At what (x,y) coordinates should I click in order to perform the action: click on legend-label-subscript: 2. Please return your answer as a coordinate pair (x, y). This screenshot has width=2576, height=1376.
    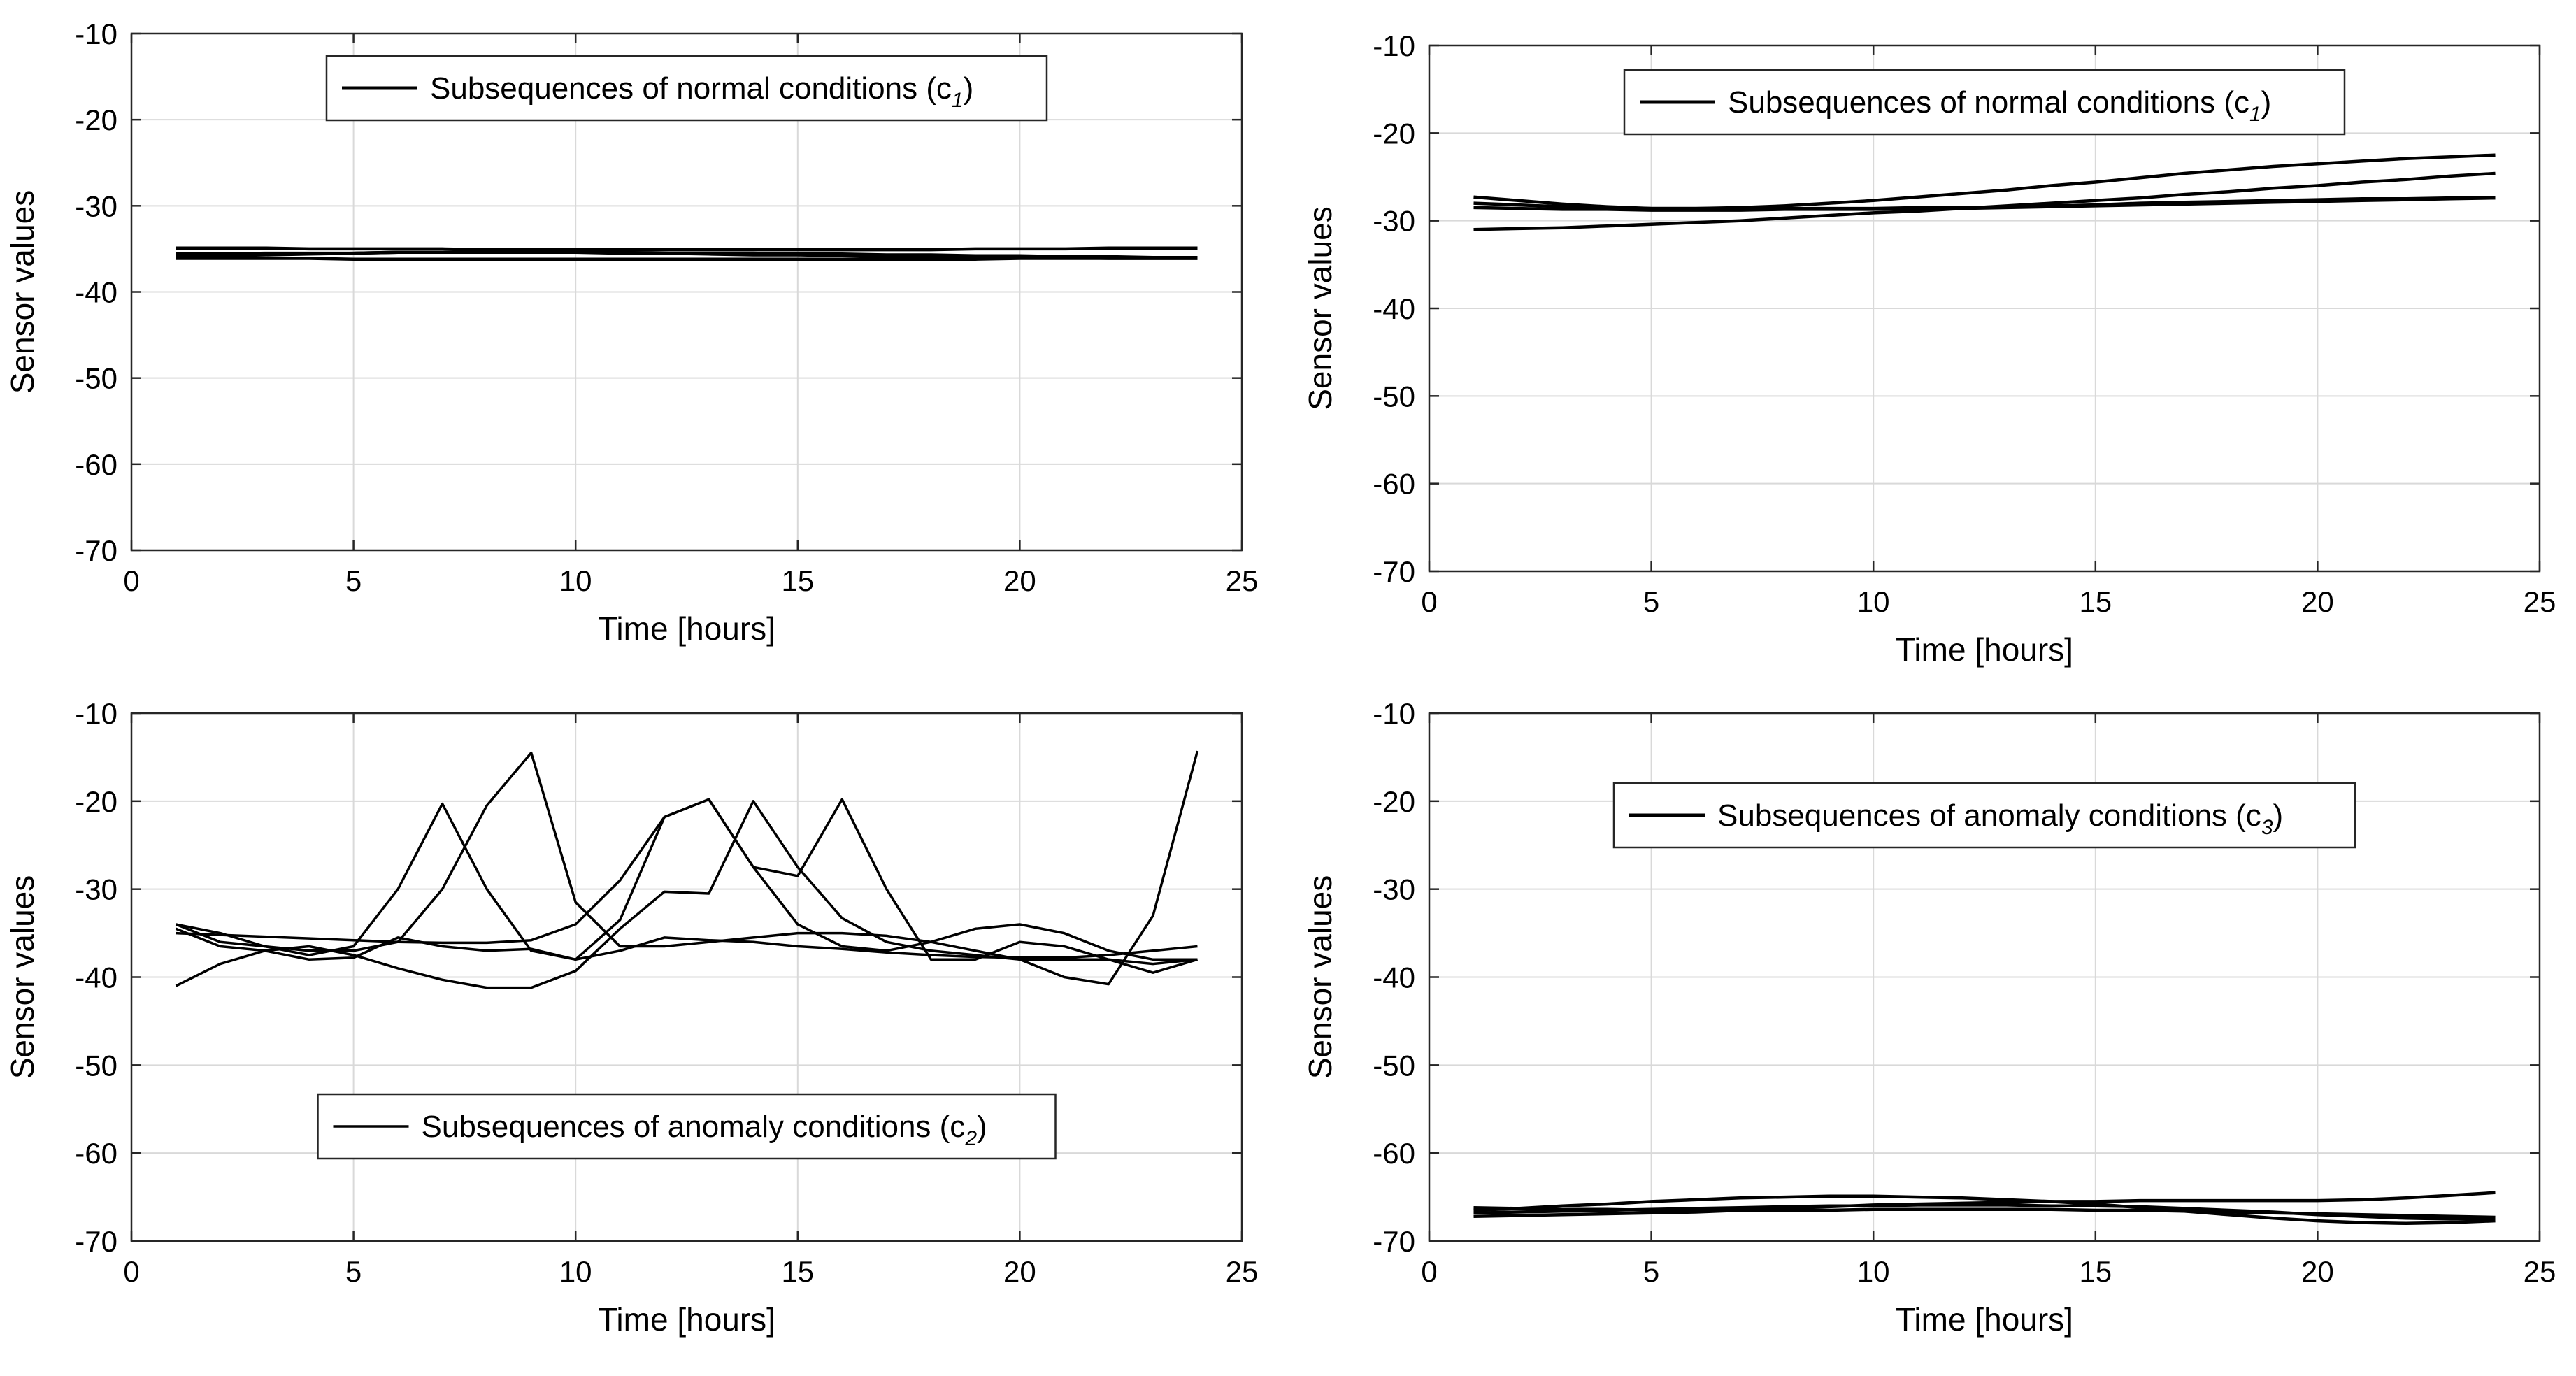
    Looking at the image, I should click on (970, 1139).